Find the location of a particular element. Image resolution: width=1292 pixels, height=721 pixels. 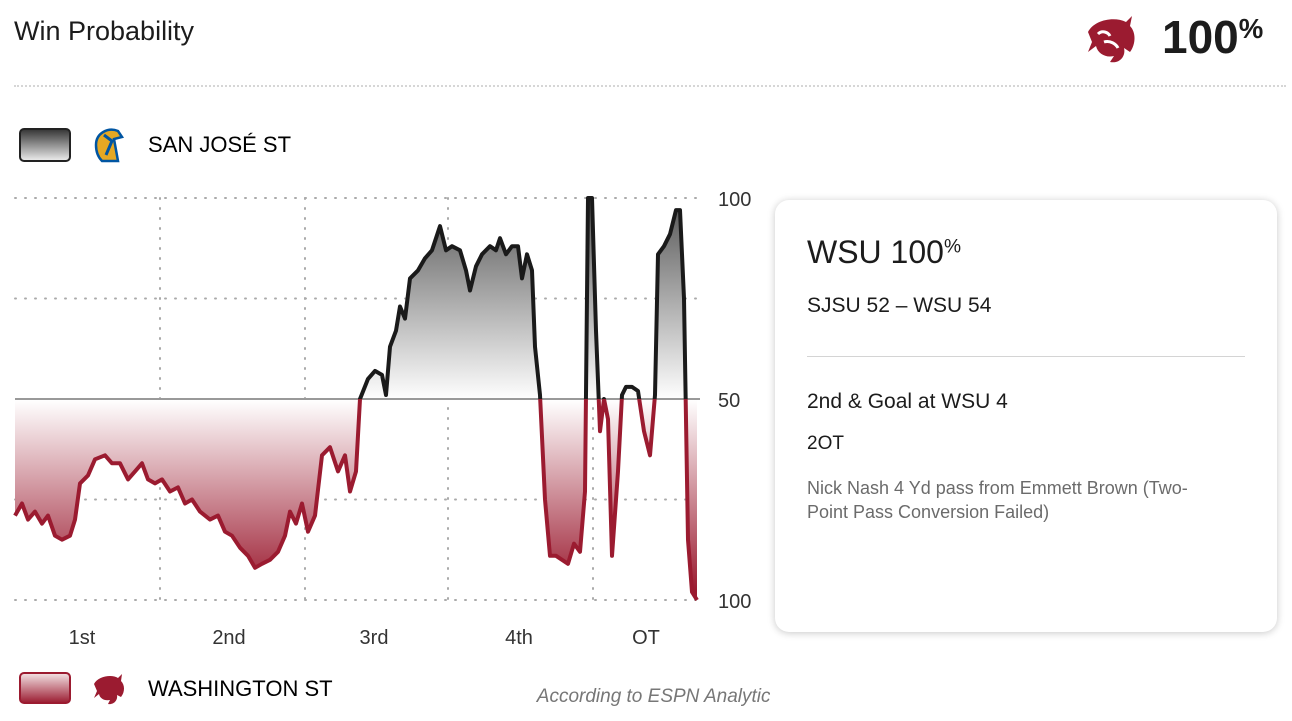

header-divider is located at coordinates (650, 86).